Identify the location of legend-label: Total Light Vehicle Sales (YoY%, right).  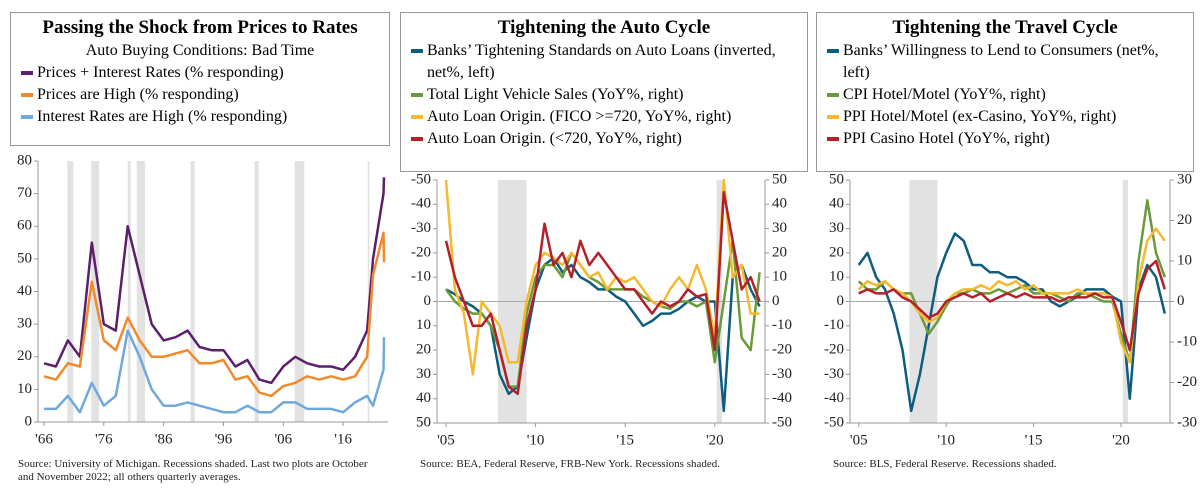
(555, 94).